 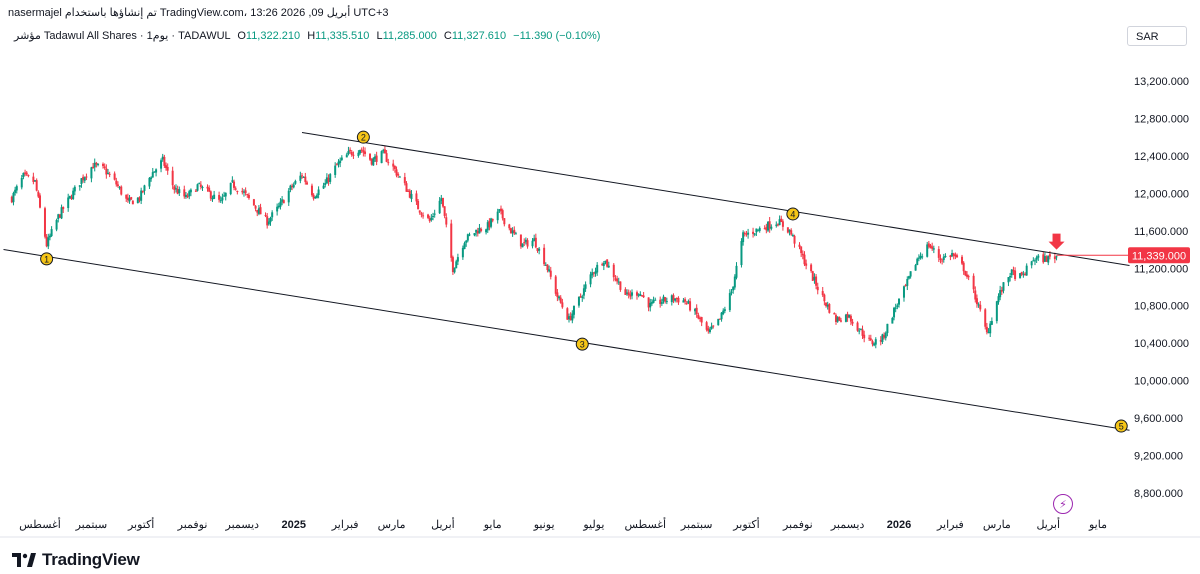 I want to click on x-tick-label: 2025, so click(x=293, y=525).